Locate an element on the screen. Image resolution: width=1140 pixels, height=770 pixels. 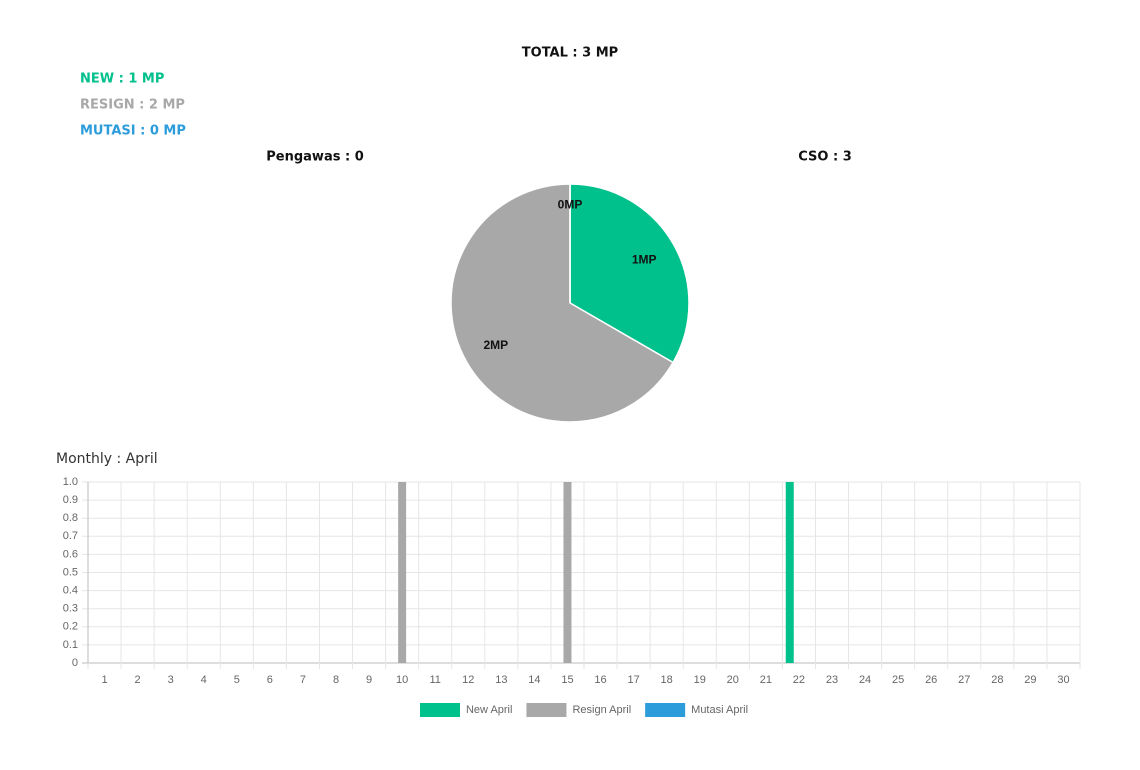
resign-count: RESIGN : 2 MP is located at coordinates (132, 105).